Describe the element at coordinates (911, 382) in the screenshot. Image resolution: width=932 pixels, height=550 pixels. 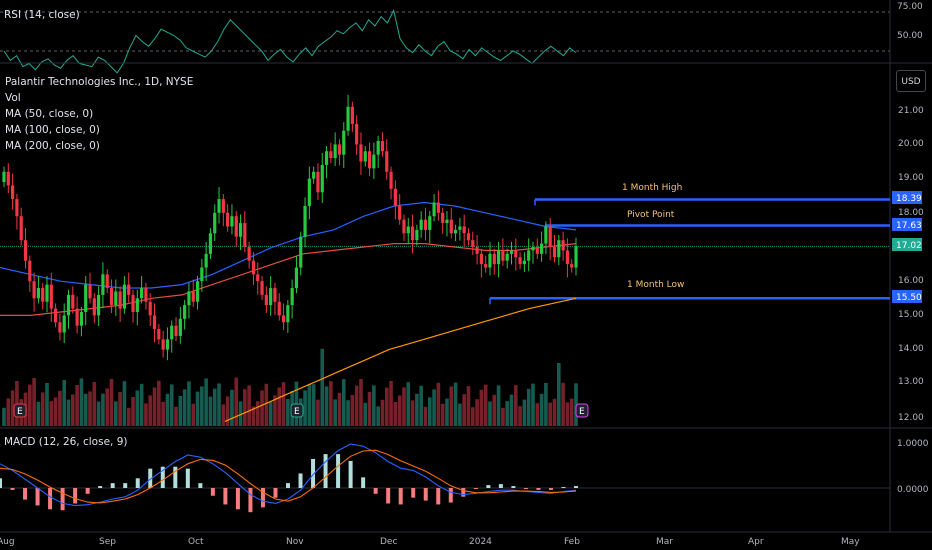
I see `price-tick-13: 13.00` at that location.